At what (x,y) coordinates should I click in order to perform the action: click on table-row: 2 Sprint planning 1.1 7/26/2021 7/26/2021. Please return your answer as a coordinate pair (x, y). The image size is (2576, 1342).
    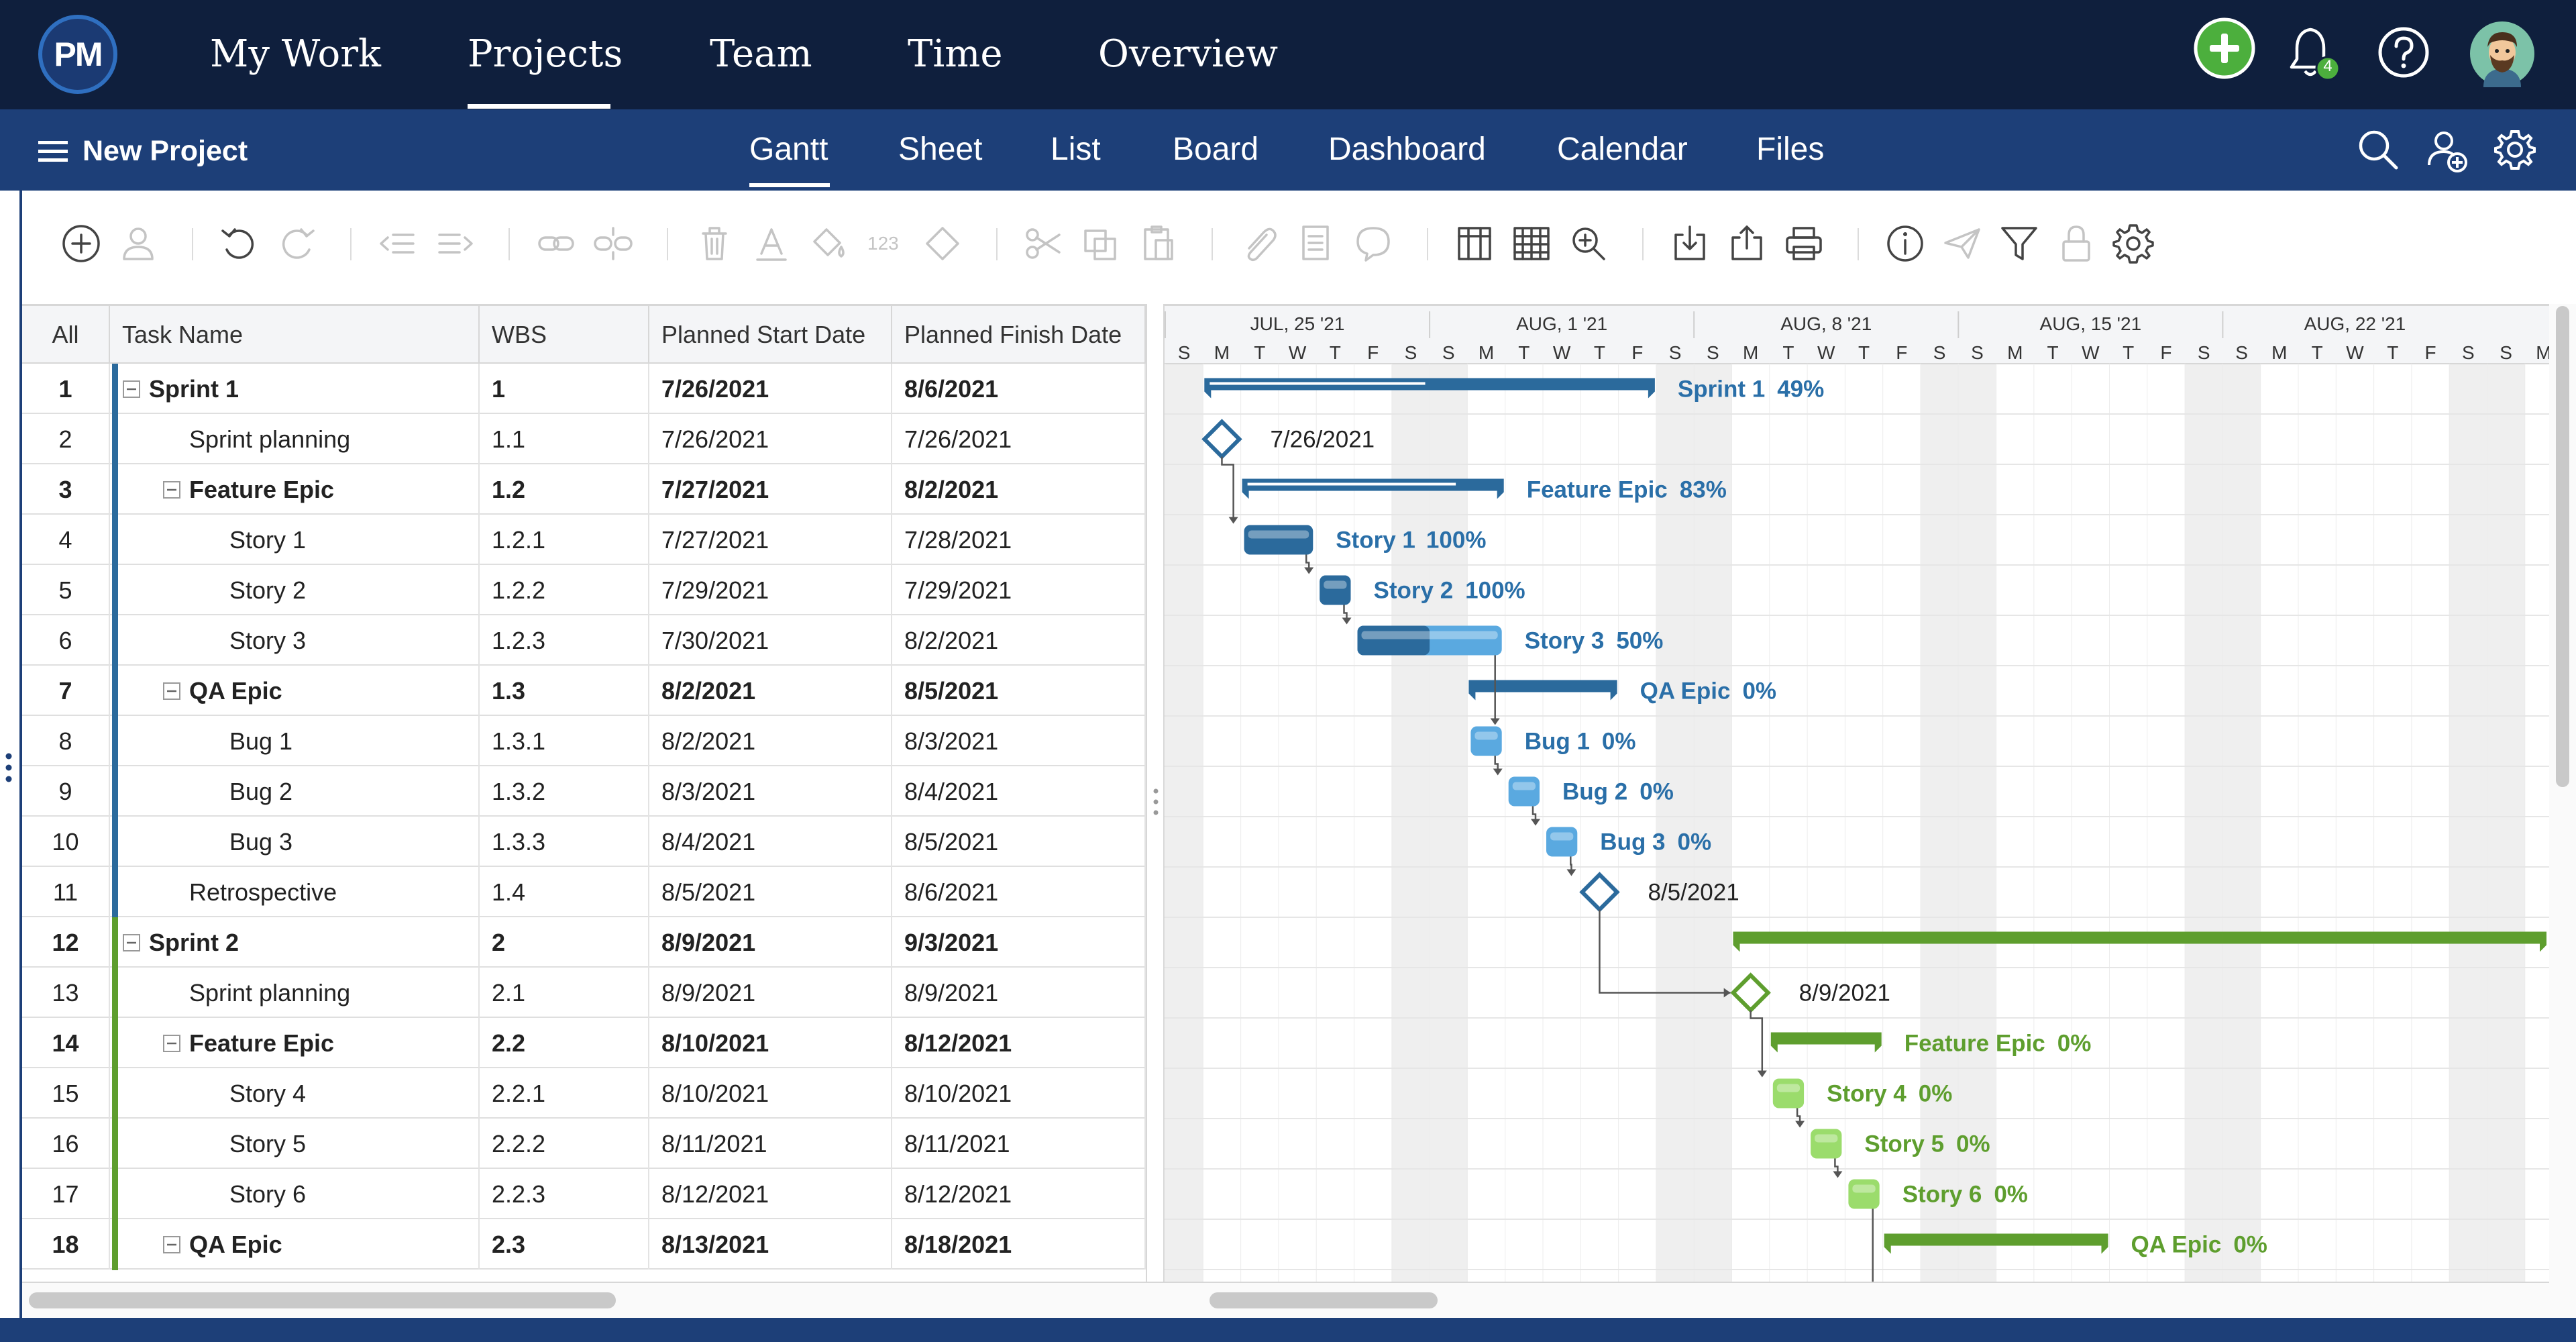
    Looking at the image, I should click on (584, 440).